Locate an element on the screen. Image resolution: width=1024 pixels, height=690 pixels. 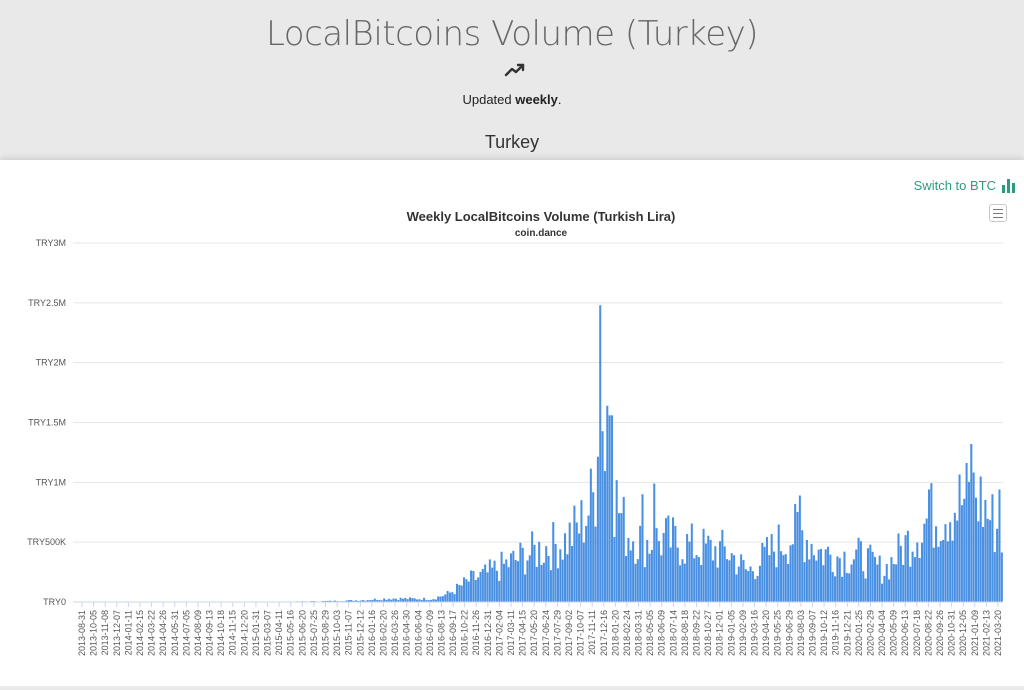
x-tick-label: 2014-04-26 is located at coordinates (163, 633).